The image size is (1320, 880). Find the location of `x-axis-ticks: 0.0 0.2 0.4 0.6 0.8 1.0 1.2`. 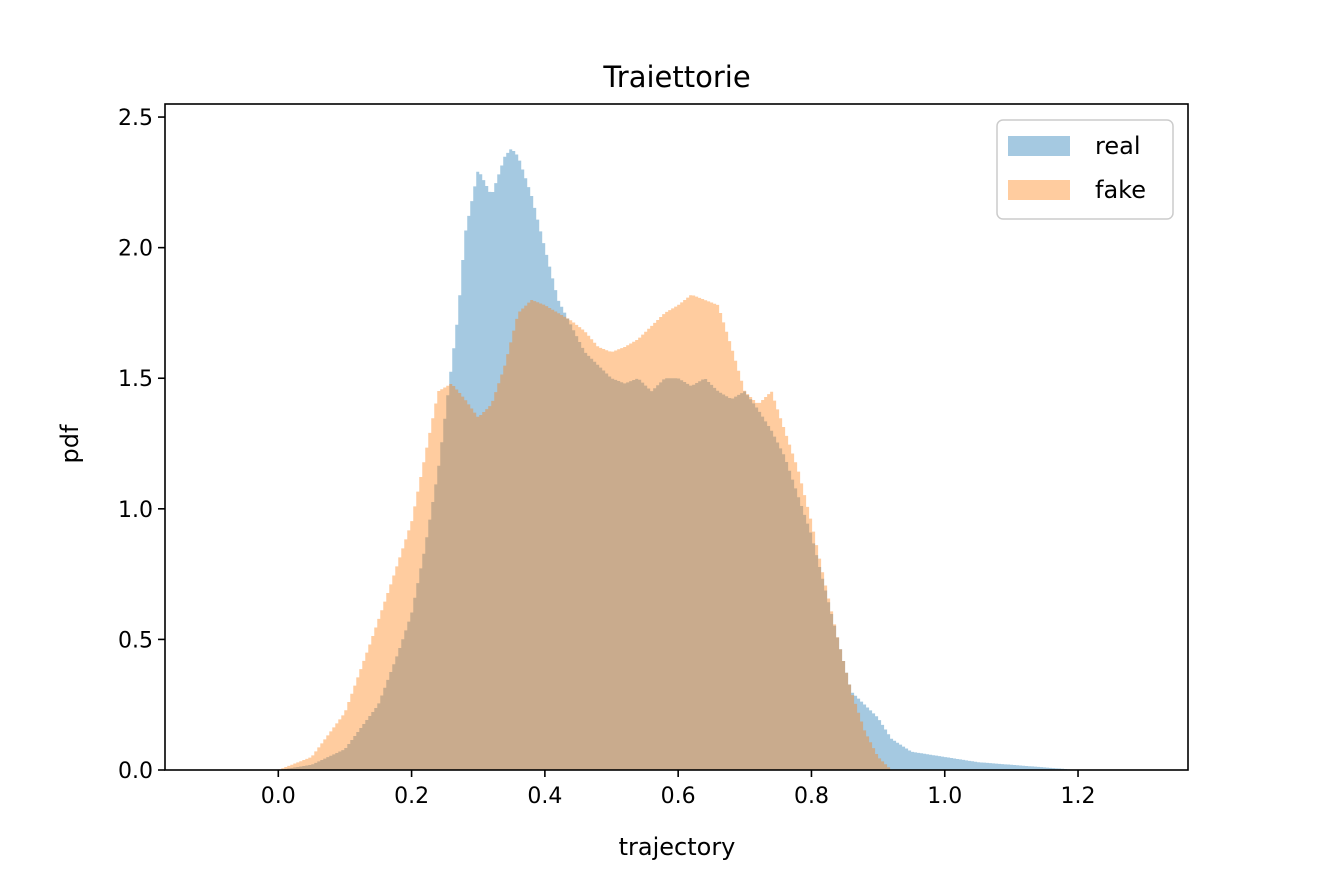

x-axis-ticks: 0.0 0.2 0.4 0.6 0.8 1.0 1.2 is located at coordinates (678, 789).